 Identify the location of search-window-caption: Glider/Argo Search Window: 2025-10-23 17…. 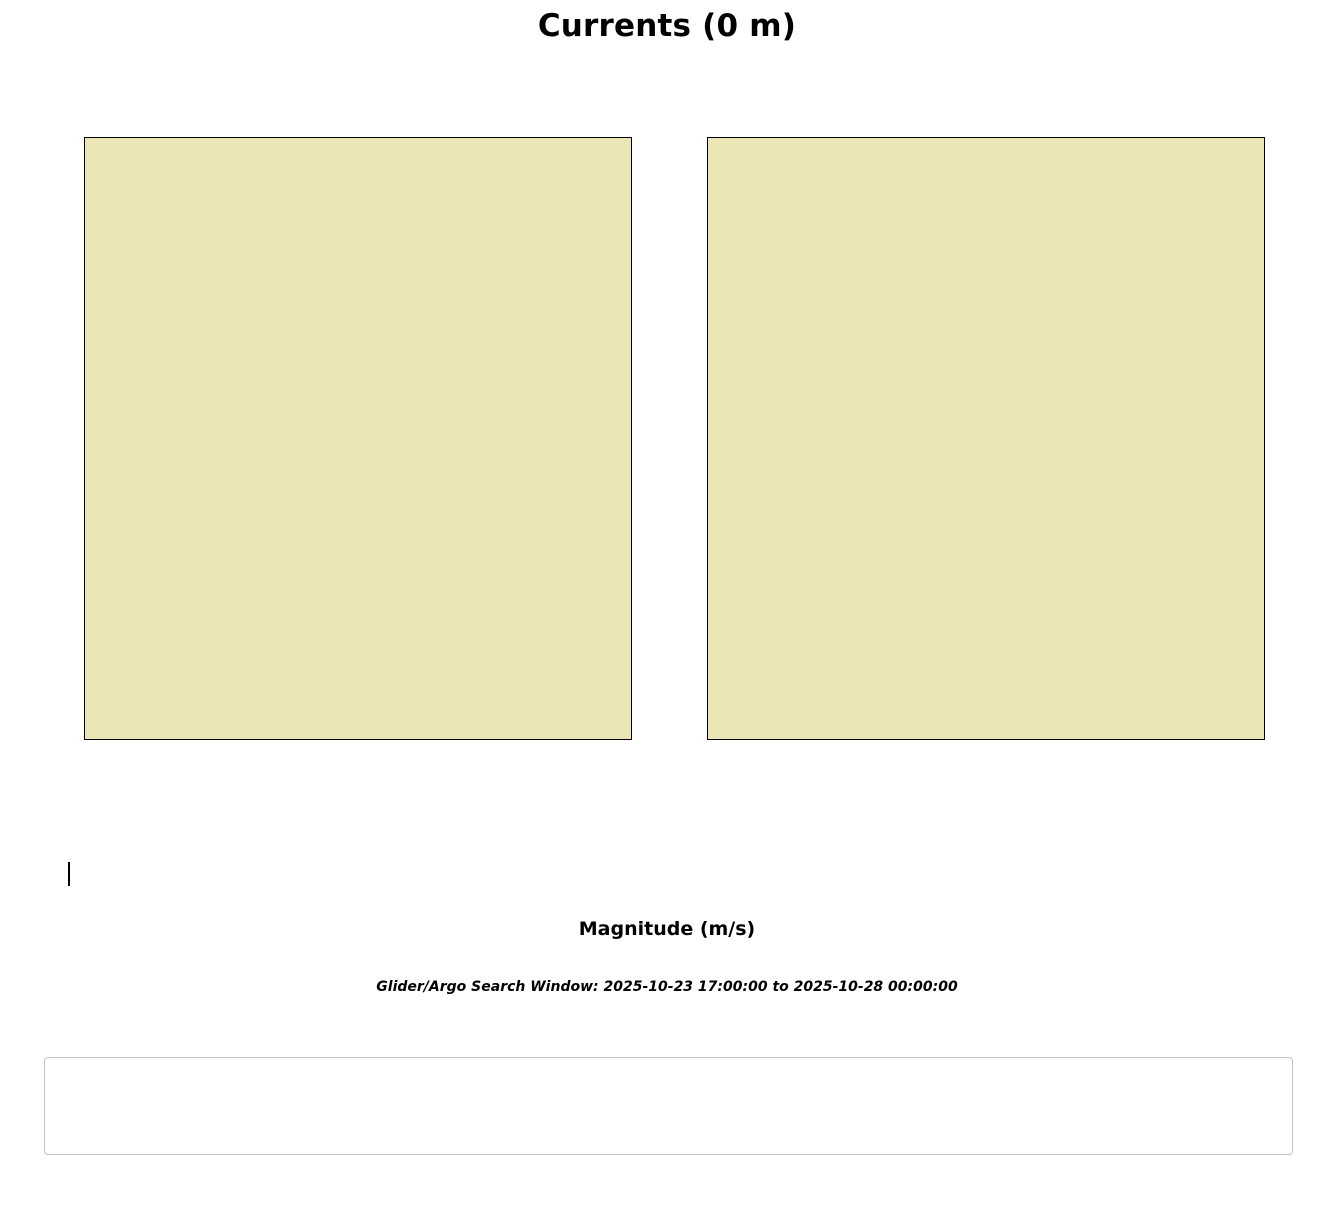
(667, 987).